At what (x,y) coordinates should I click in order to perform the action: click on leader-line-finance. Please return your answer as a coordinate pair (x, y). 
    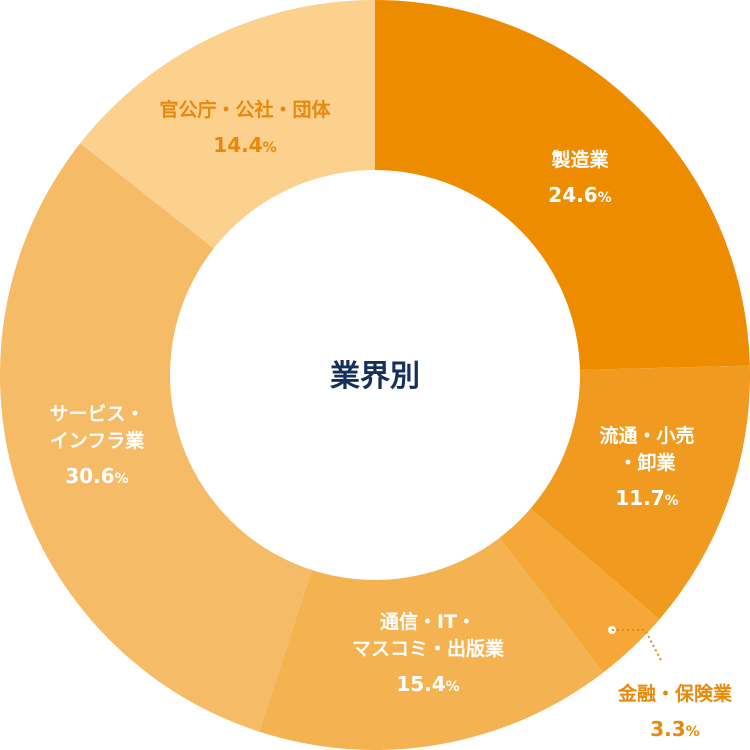
    Looking at the image, I should click on (635, 644).